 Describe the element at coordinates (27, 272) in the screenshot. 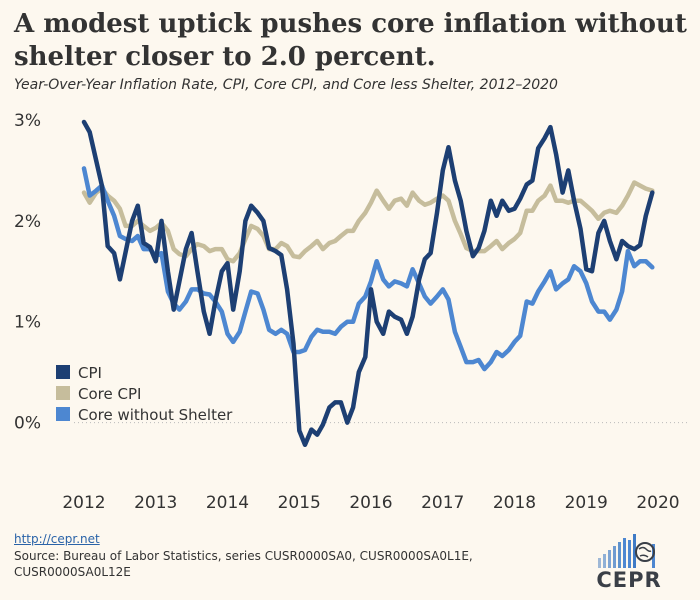

I see `y-axis-ticks: 0% 1% 2% 3%` at that location.